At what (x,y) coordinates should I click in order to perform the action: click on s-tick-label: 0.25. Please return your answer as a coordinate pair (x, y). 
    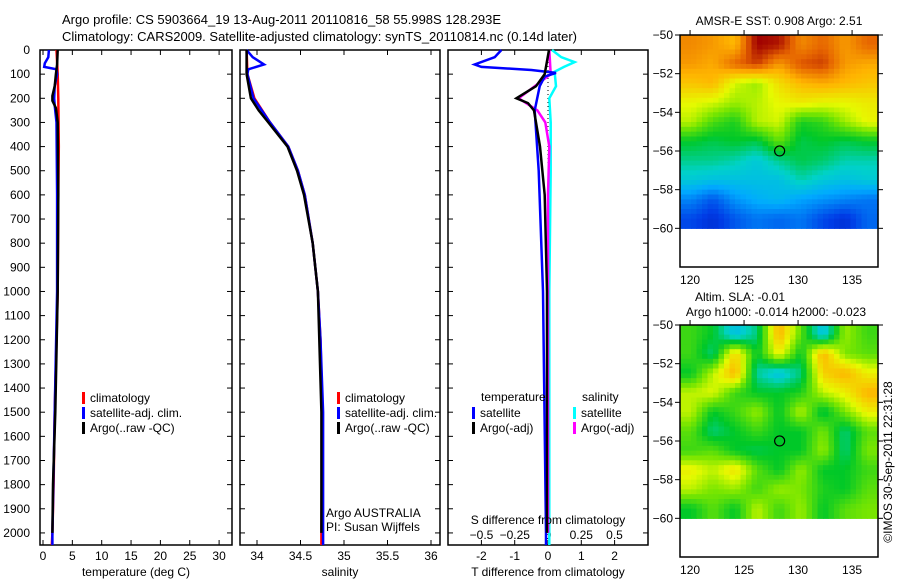
    Looking at the image, I should click on (582, 535).